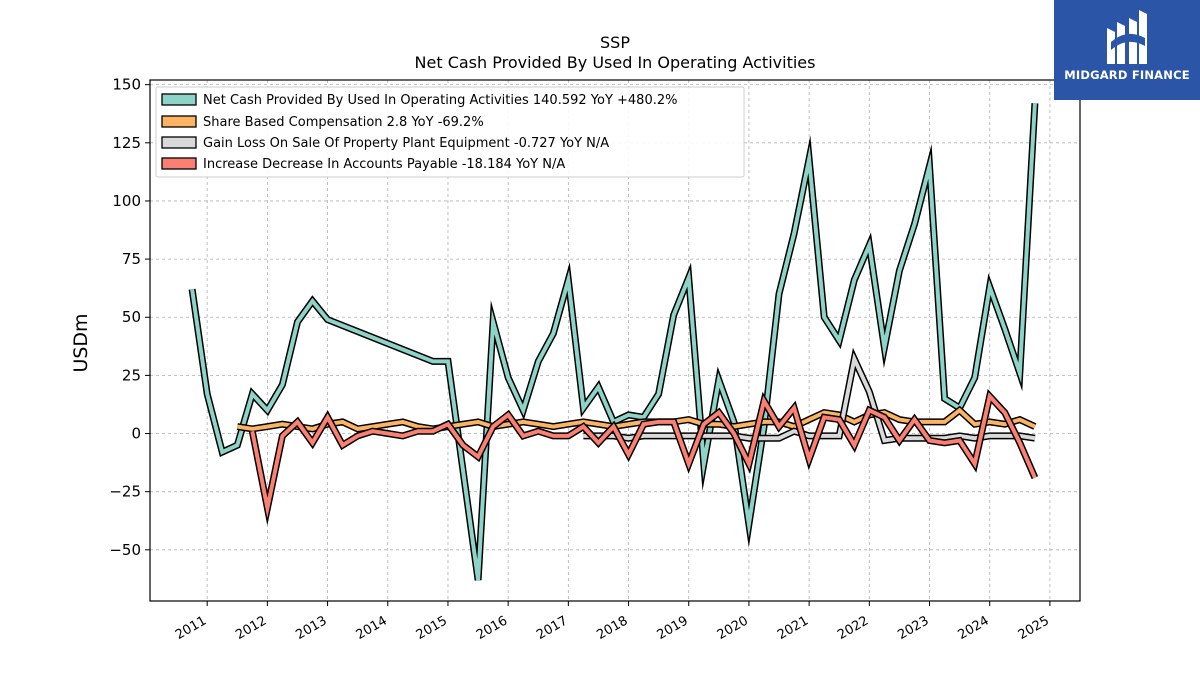 Image resolution: width=1200 pixels, height=675 pixels. I want to click on x-tick-label: 2025, so click(1034, 628).